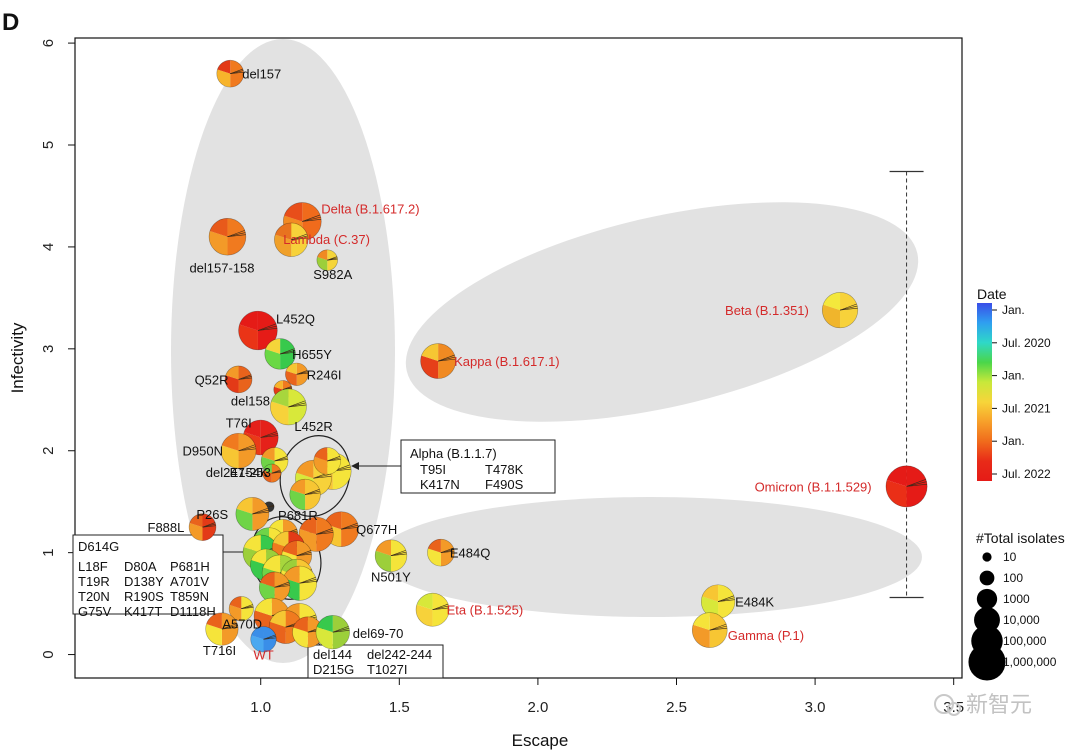  Describe the element at coordinates (1026, 408) in the screenshot. I see `legend-date-label-3: Jul. 2021` at that location.